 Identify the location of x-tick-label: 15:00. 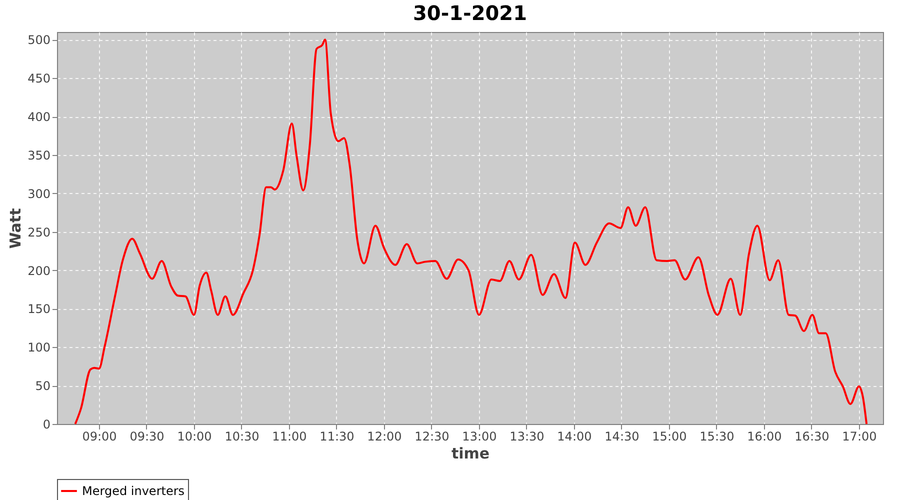
(669, 437).